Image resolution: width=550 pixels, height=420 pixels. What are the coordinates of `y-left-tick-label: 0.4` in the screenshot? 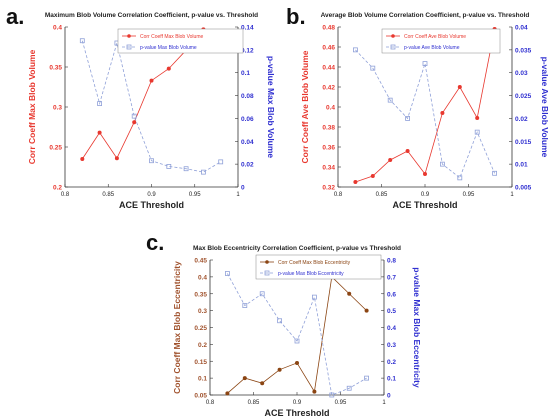 It's located at (57, 28).